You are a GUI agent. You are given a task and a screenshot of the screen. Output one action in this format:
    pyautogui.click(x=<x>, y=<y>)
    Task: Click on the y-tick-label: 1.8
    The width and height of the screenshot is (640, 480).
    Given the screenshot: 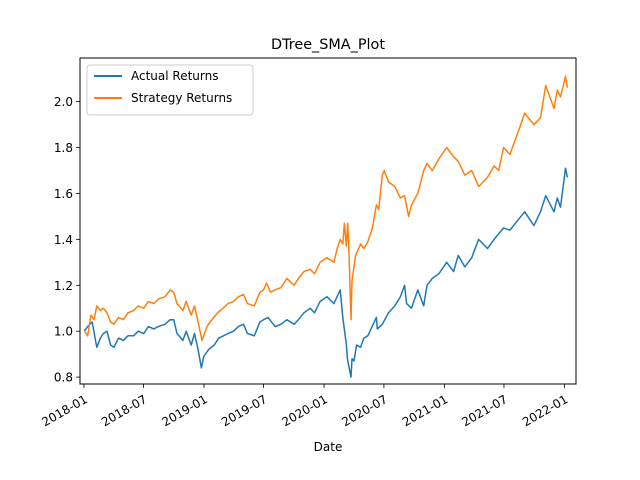 What is the action you would take?
    pyautogui.click(x=63, y=148)
    